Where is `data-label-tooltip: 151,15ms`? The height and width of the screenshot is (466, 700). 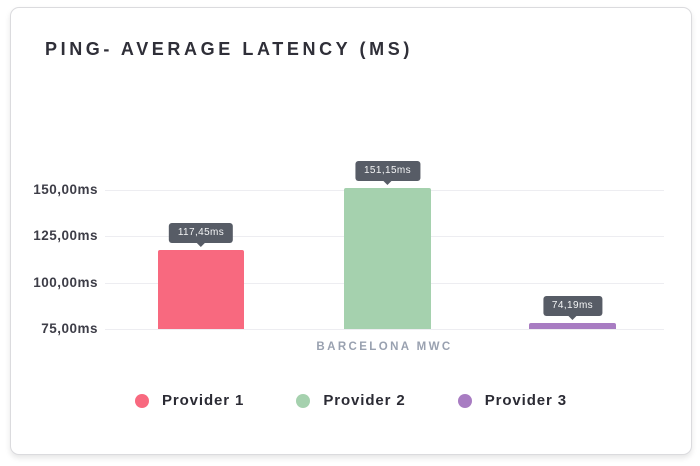
data-label-tooltip: 151,15ms is located at coordinates (387, 171).